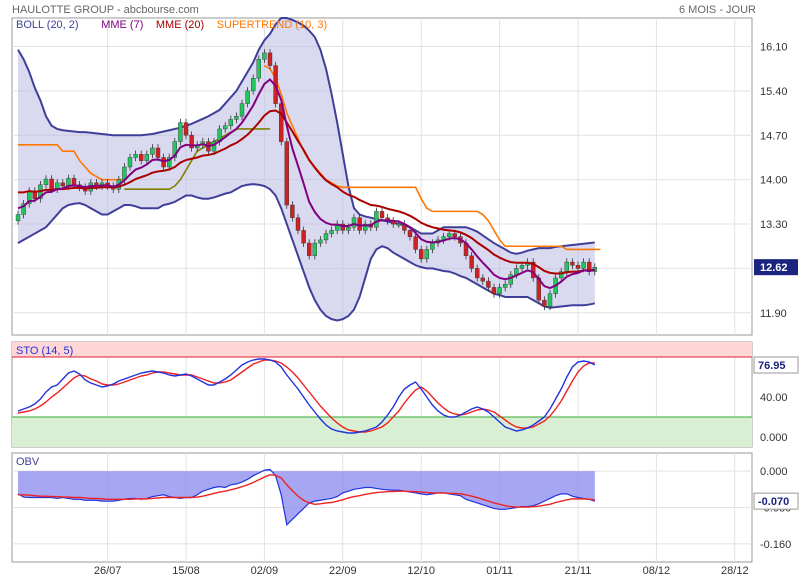 Image resolution: width=800 pixels, height=580 pixels. I want to click on x-tick-label: 12/10, so click(421, 571).